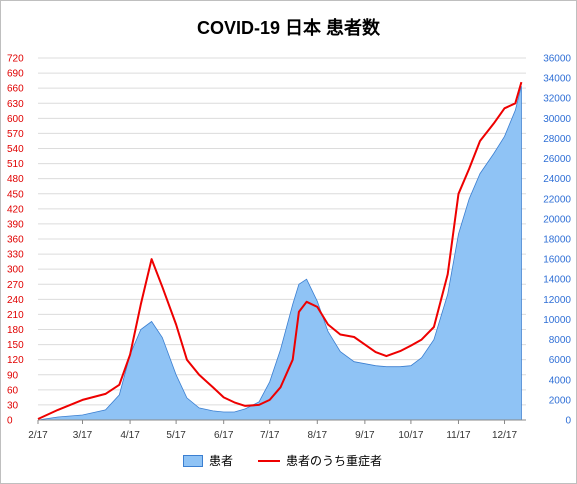  I want to click on y-right-tick-label: 8000, so click(560, 340).